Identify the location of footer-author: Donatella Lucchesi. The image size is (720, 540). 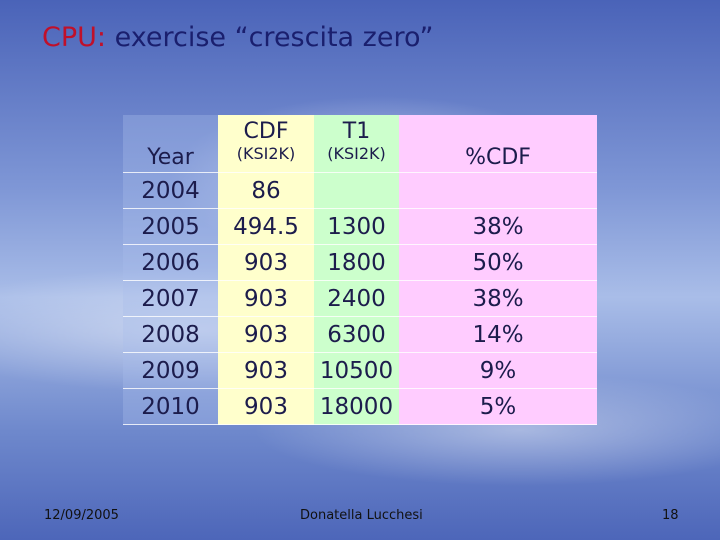
(361, 515).